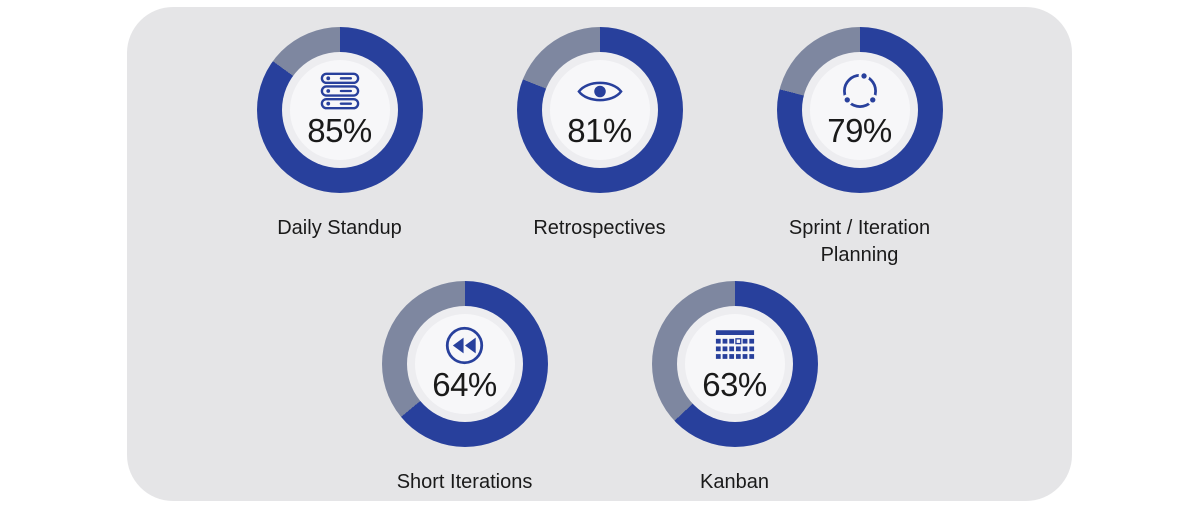  What do you see at coordinates (860, 91) in the screenshot?
I see `iteration-cycle-icon` at bounding box center [860, 91].